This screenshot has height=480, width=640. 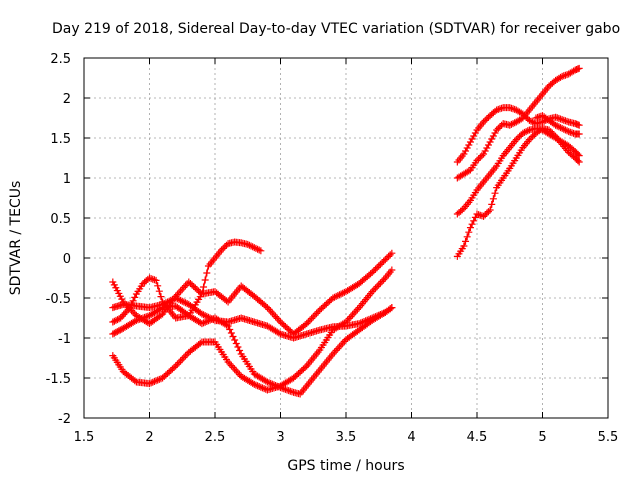 What do you see at coordinates (518, 192) in the screenshot?
I see `series-track-i` at bounding box center [518, 192].